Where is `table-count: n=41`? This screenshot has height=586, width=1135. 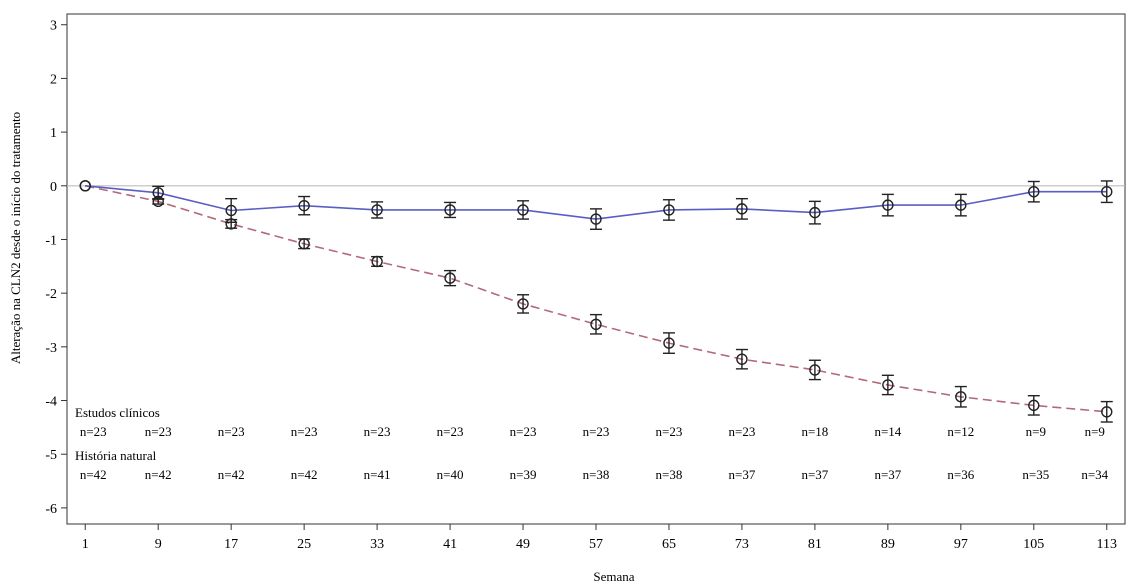
table-count: n=41 is located at coordinates (377, 474).